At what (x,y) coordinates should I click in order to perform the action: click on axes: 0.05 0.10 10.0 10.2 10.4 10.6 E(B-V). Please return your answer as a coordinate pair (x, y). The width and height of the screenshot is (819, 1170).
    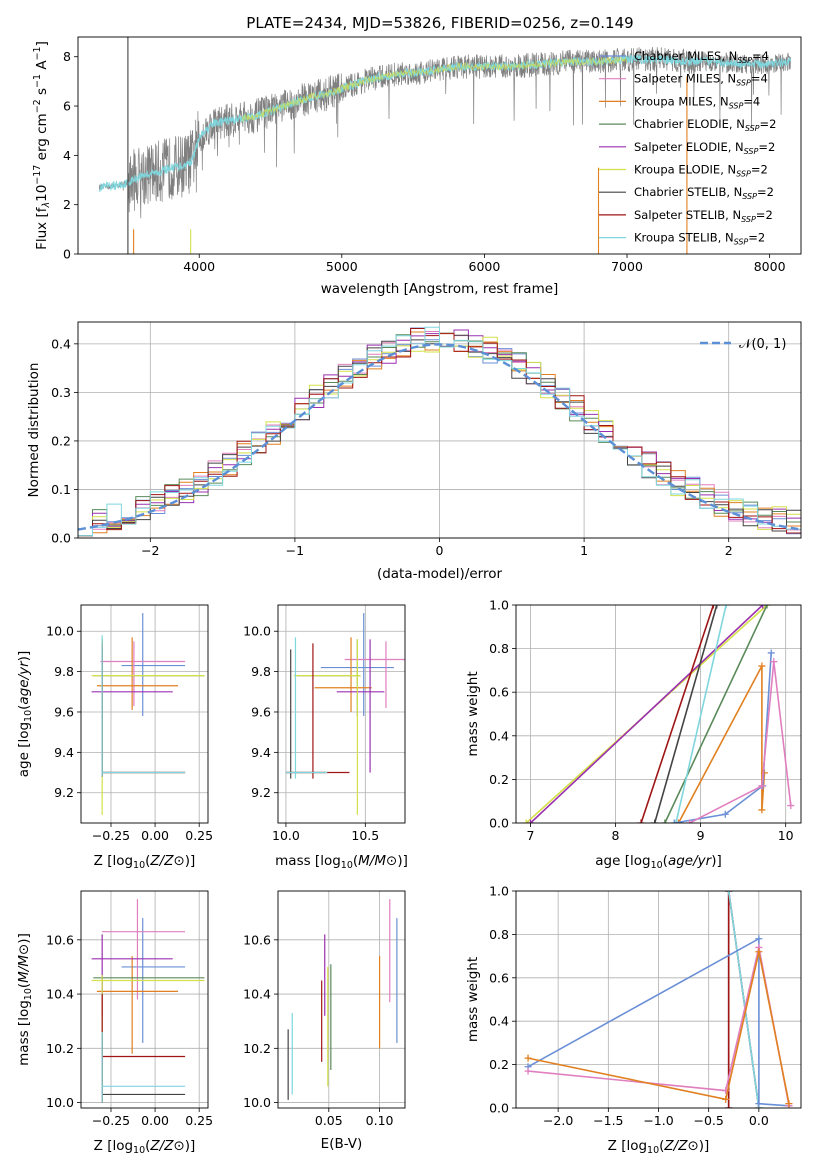
    Looking at the image, I should click on (324, 1021).